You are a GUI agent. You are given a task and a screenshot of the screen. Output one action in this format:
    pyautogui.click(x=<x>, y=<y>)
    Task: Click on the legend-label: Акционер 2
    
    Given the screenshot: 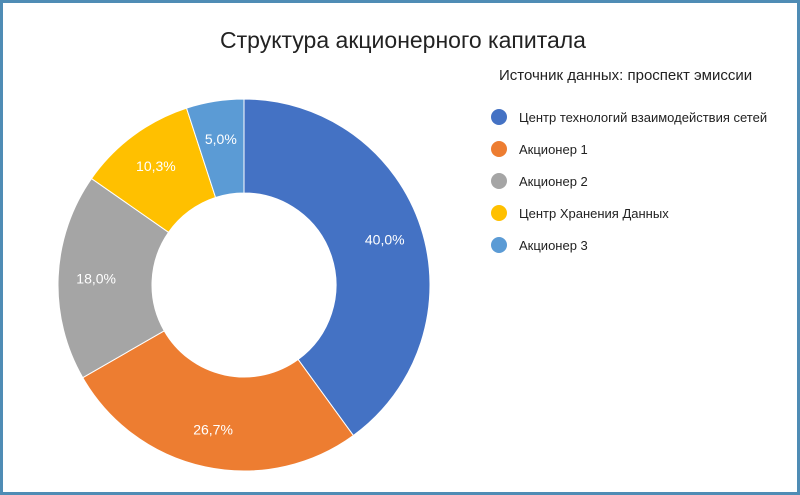 What is the action you would take?
    pyautogui.click(x=553, y=181)
    